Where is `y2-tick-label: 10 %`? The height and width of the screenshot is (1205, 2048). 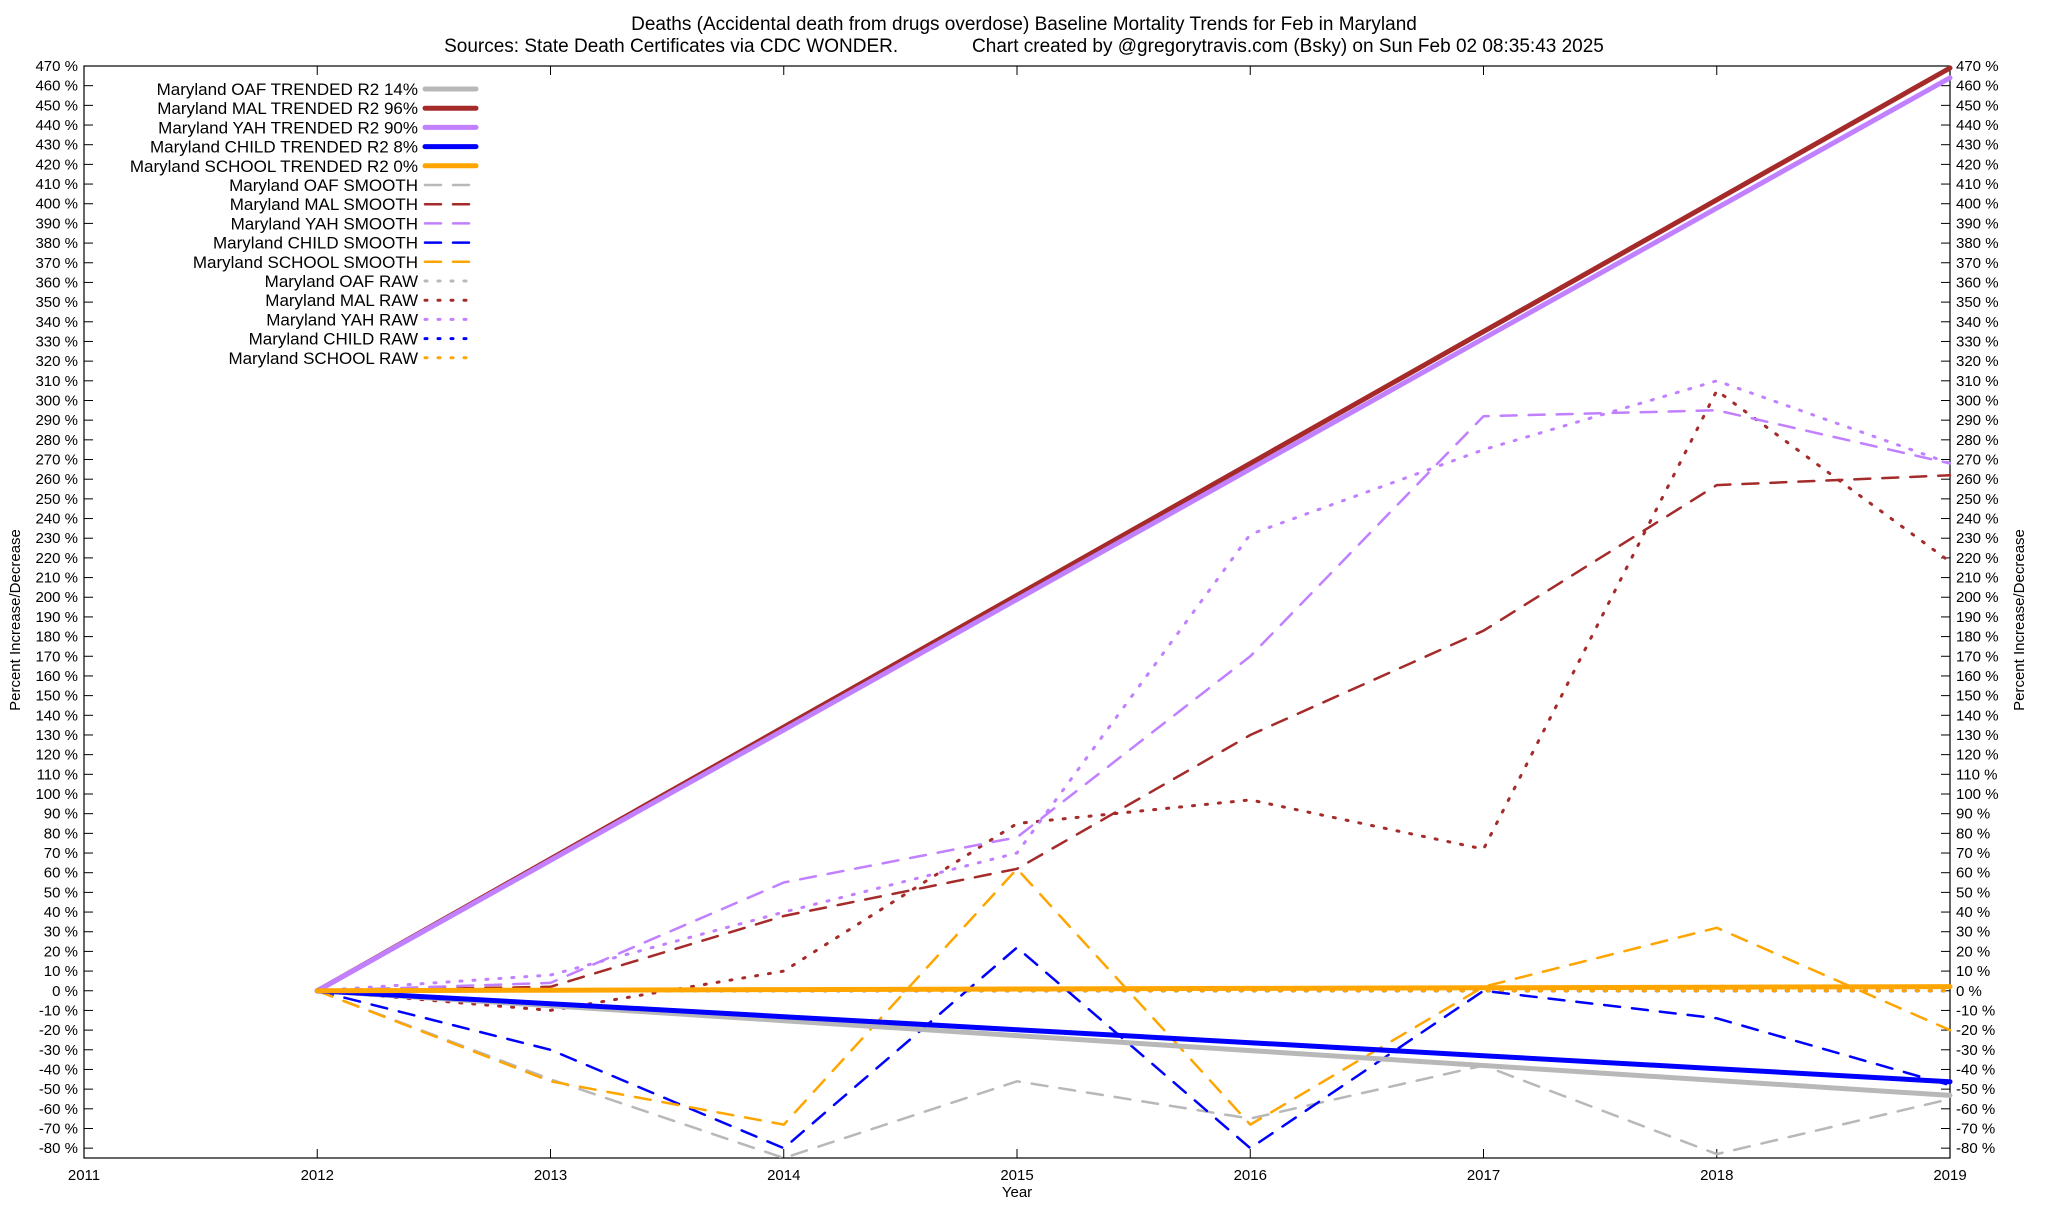 y2-tick-label: 10 % is located at coordinates (1973, 971).